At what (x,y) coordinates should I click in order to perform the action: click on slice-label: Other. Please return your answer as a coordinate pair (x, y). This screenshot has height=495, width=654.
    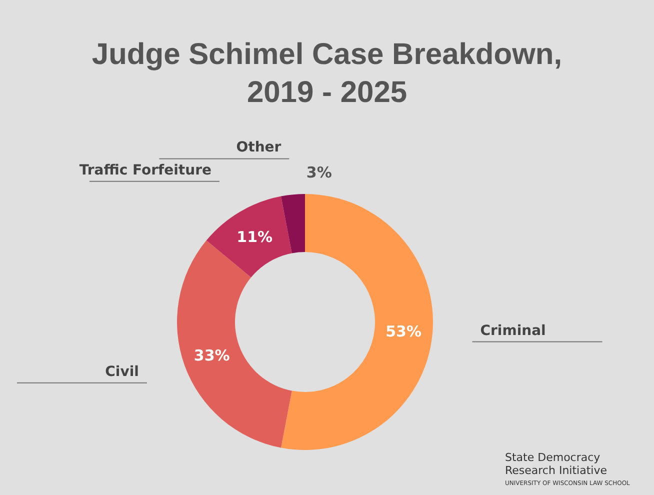
    Looking at the image, I should click on (259, 148).